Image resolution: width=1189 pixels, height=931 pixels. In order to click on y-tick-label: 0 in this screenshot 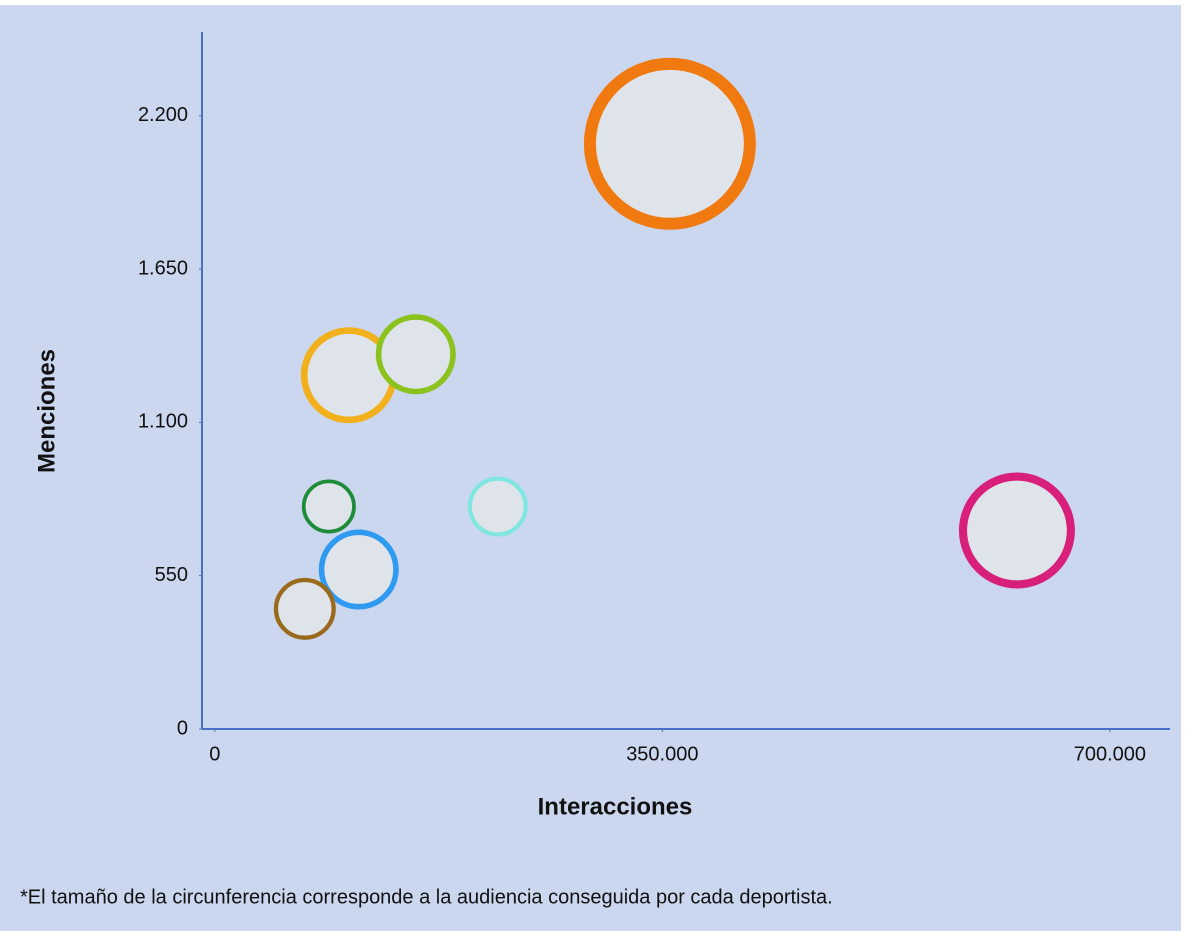, I will do `click(182, 728)`.